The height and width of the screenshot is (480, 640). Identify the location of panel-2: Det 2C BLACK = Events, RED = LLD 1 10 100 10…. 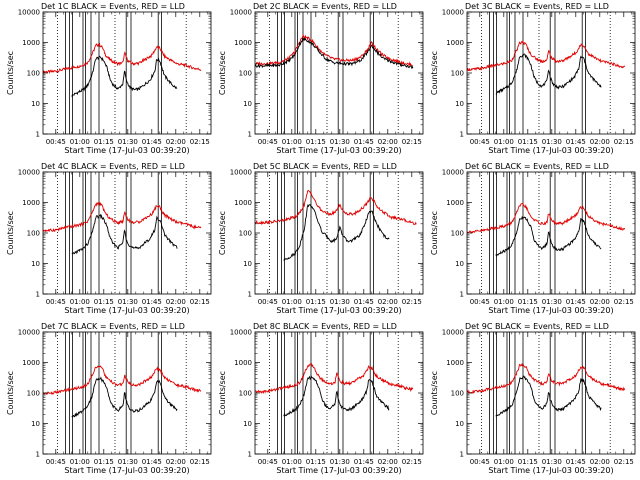
(321, 78).